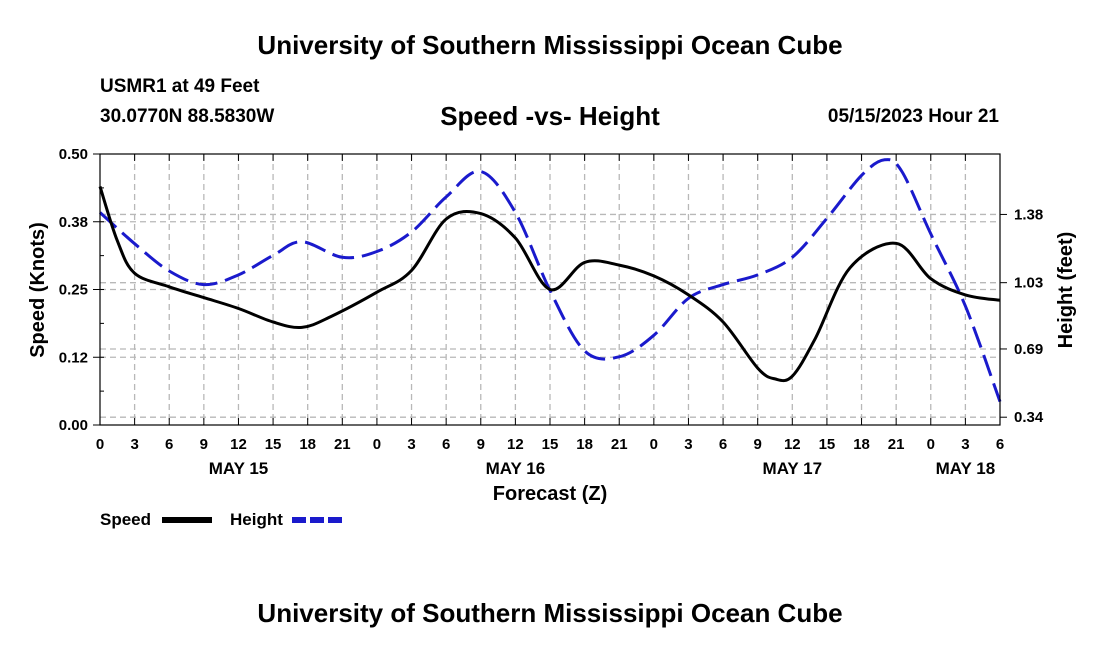 The width and height of the screenshot is (1100, 650). I want to click on y2-axis-label: Height (feet), so click(1066, 290).